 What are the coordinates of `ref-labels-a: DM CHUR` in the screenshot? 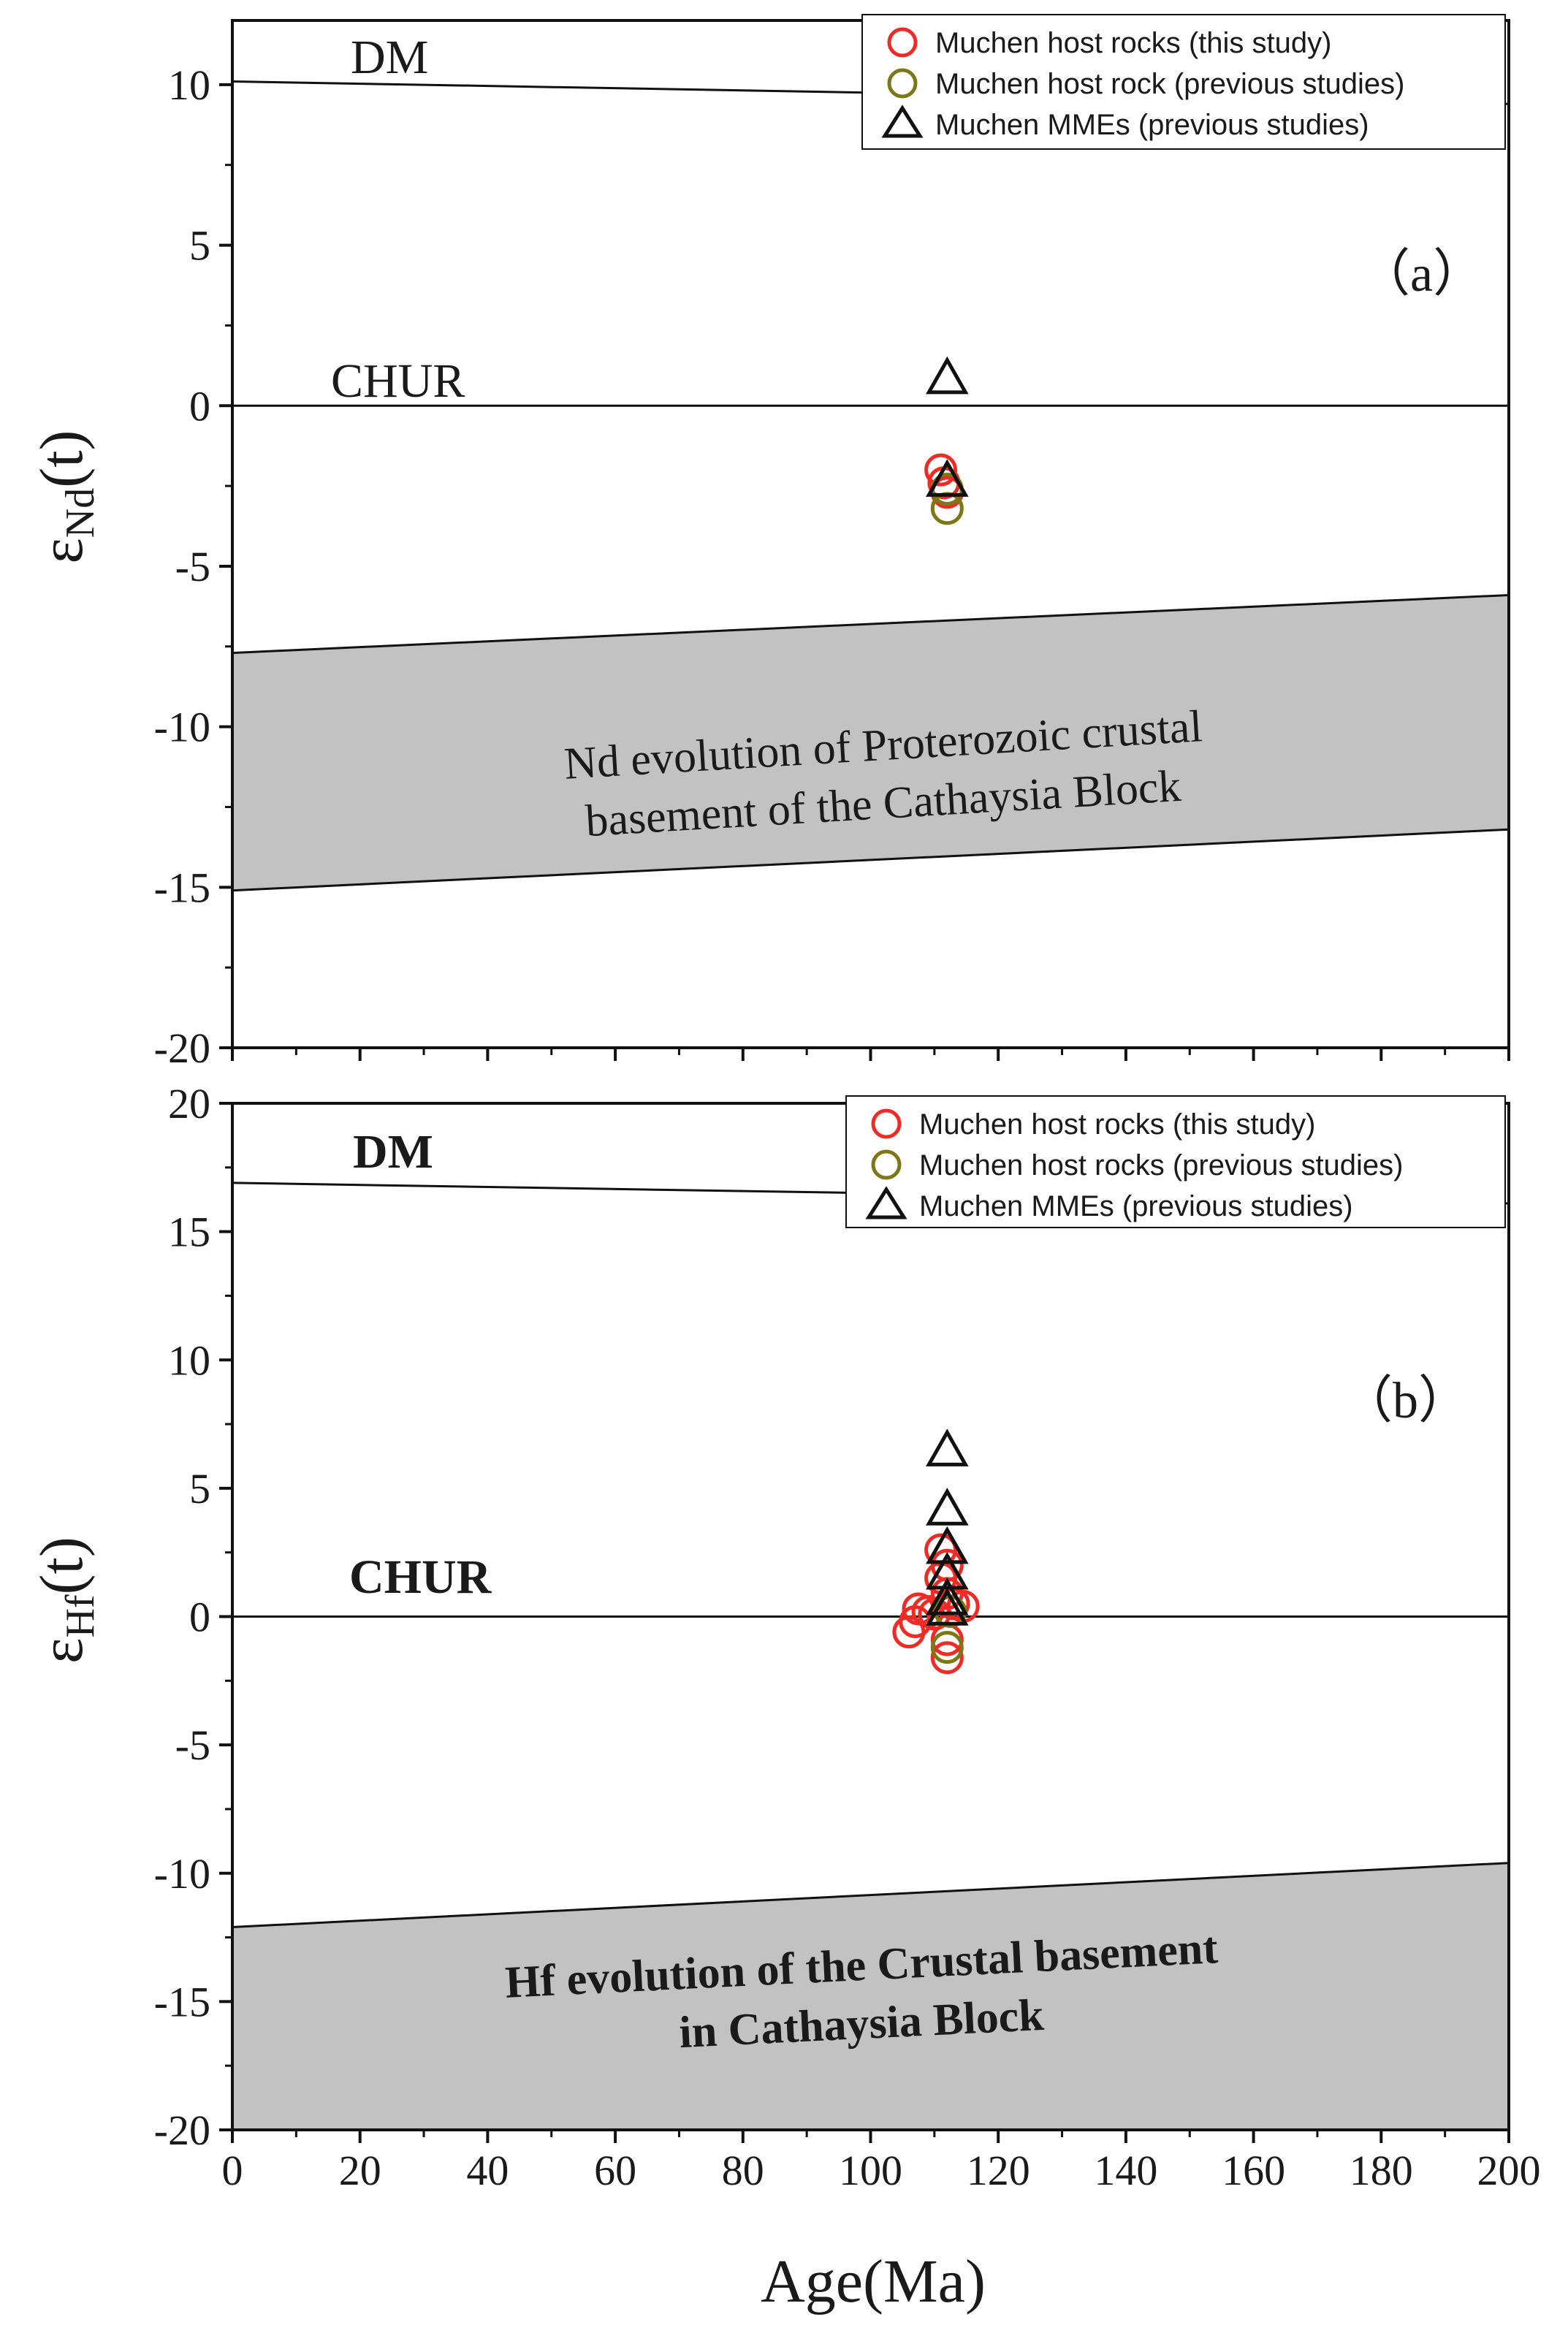 It's located at (398, 219).